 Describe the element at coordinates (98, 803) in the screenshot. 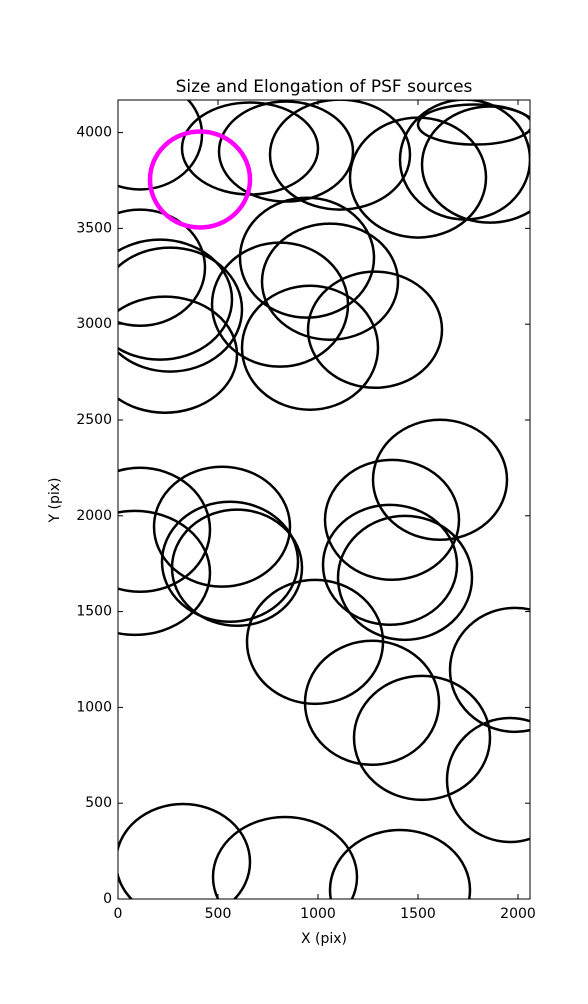

I see `y-tick-label: 500` at that location.